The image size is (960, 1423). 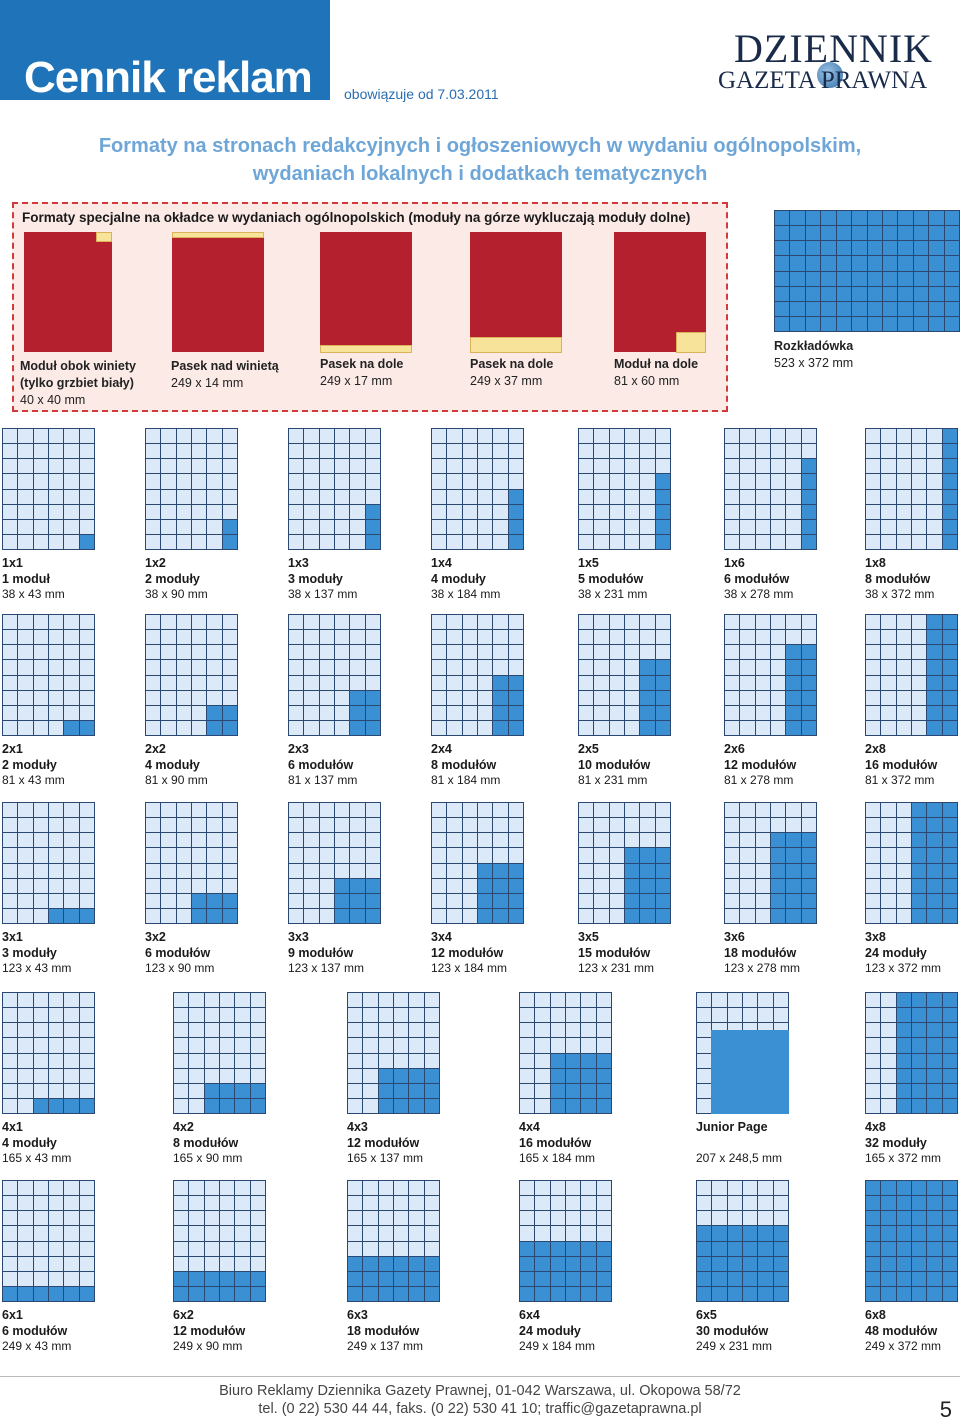 What do you see at coordinates (33, 594) in the screenshot?
I see `format-dims: 38 x 43 mm` at bounding box center [33, 594].